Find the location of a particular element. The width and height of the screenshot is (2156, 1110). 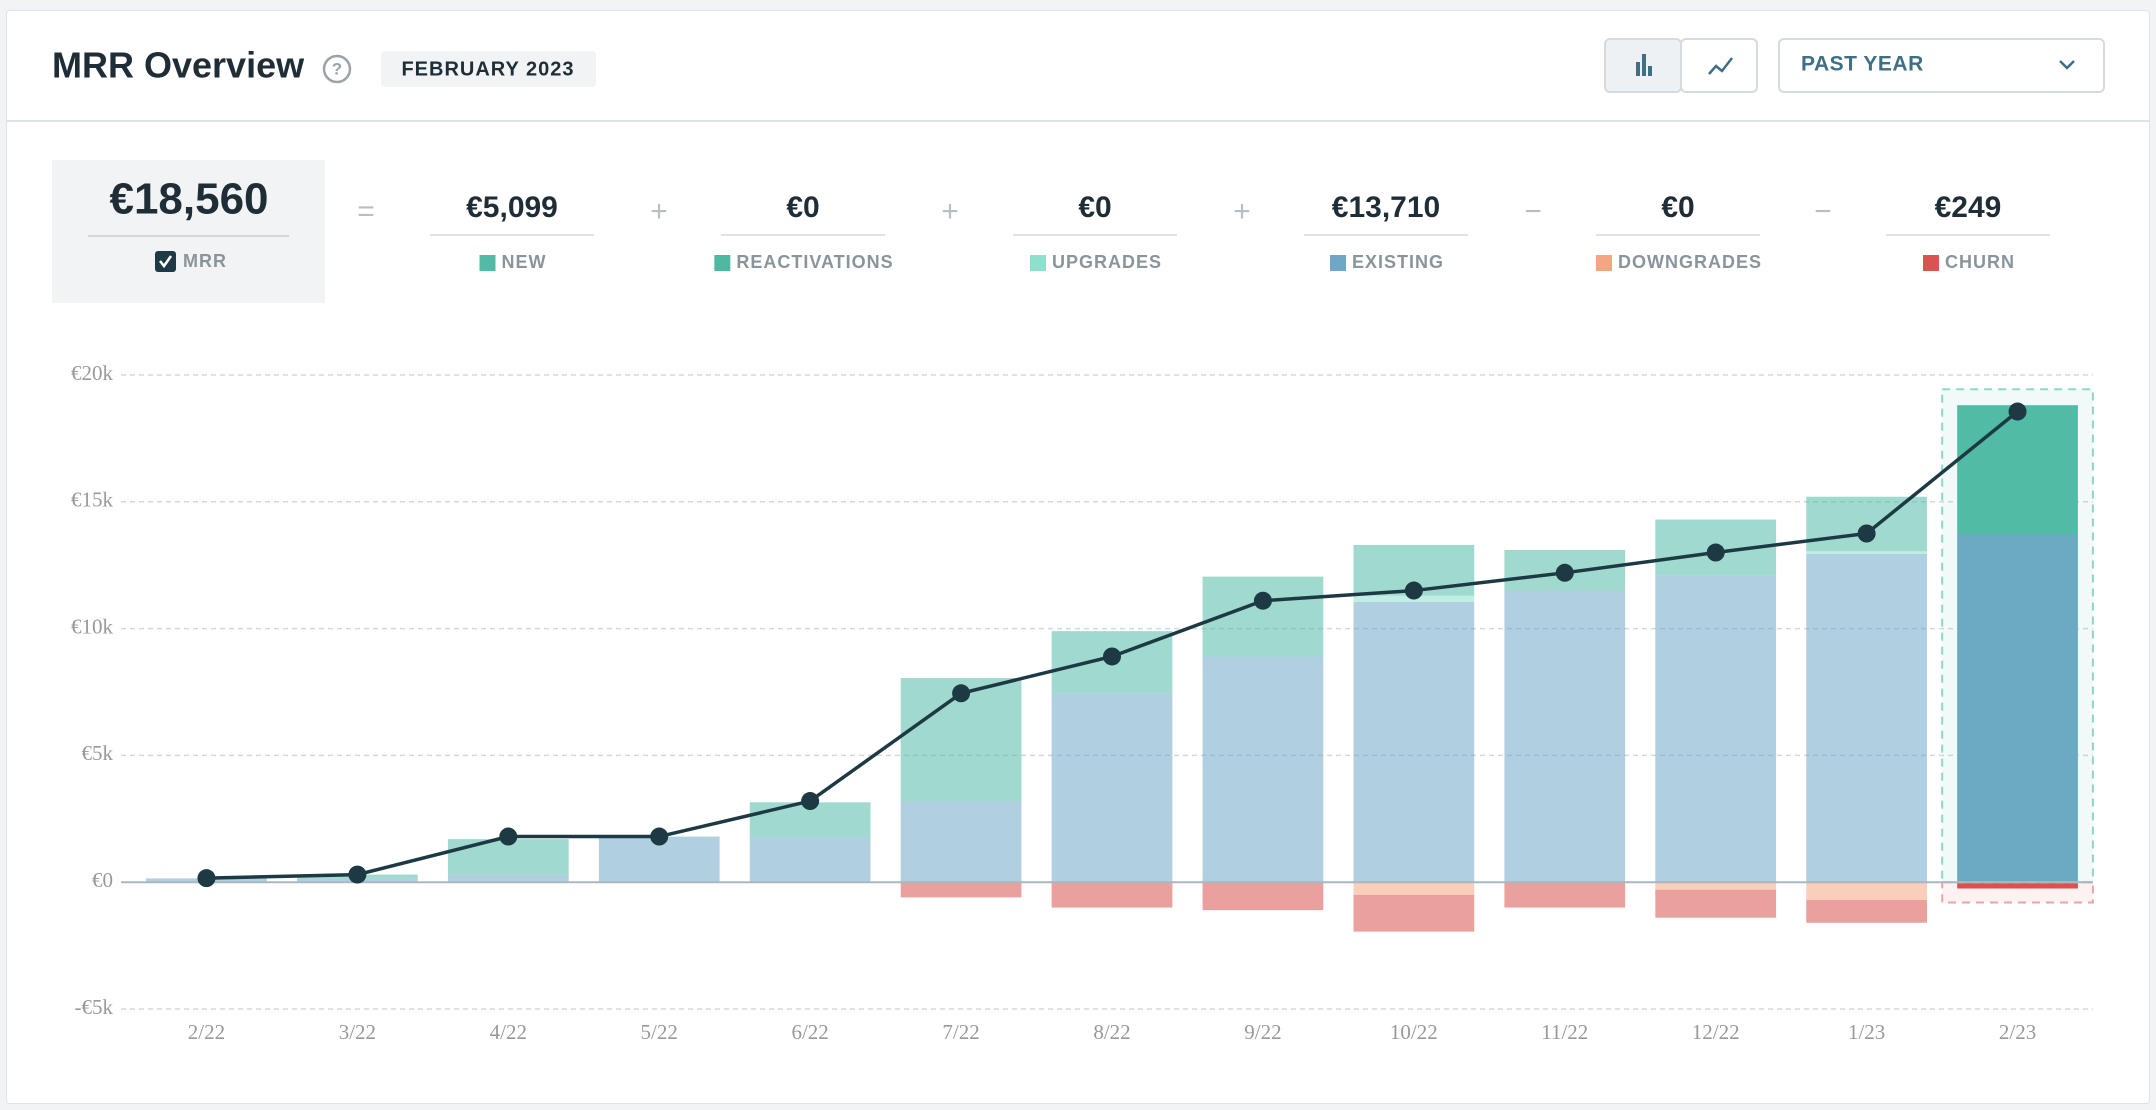

x-tick-label: 2/22 is located at coordinates (206, 1032).